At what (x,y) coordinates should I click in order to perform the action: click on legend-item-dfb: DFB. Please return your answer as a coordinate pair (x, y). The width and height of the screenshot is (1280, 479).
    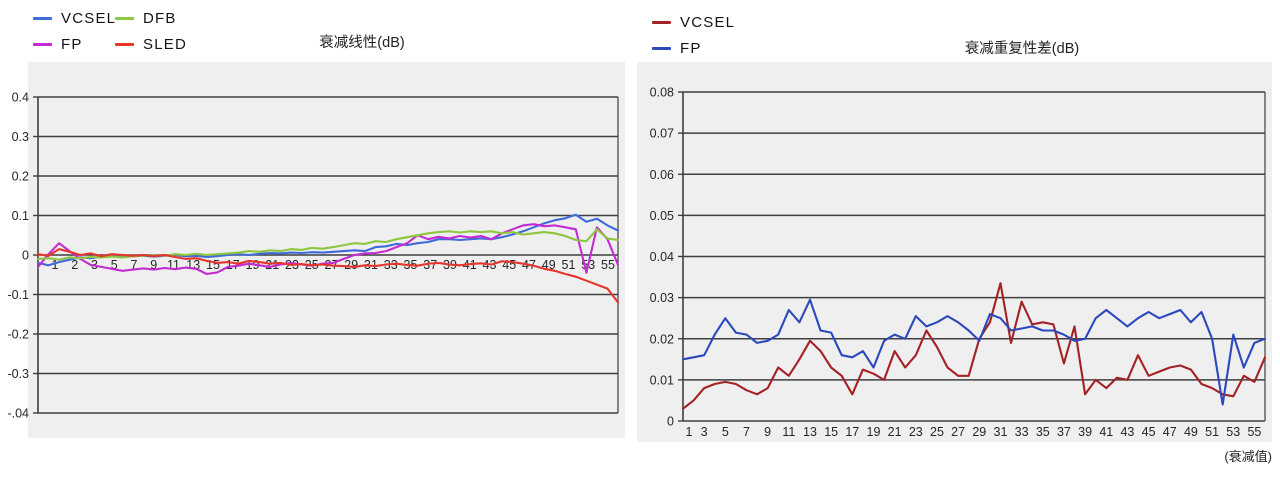
    Looking at the image, I should click on (151, 18).